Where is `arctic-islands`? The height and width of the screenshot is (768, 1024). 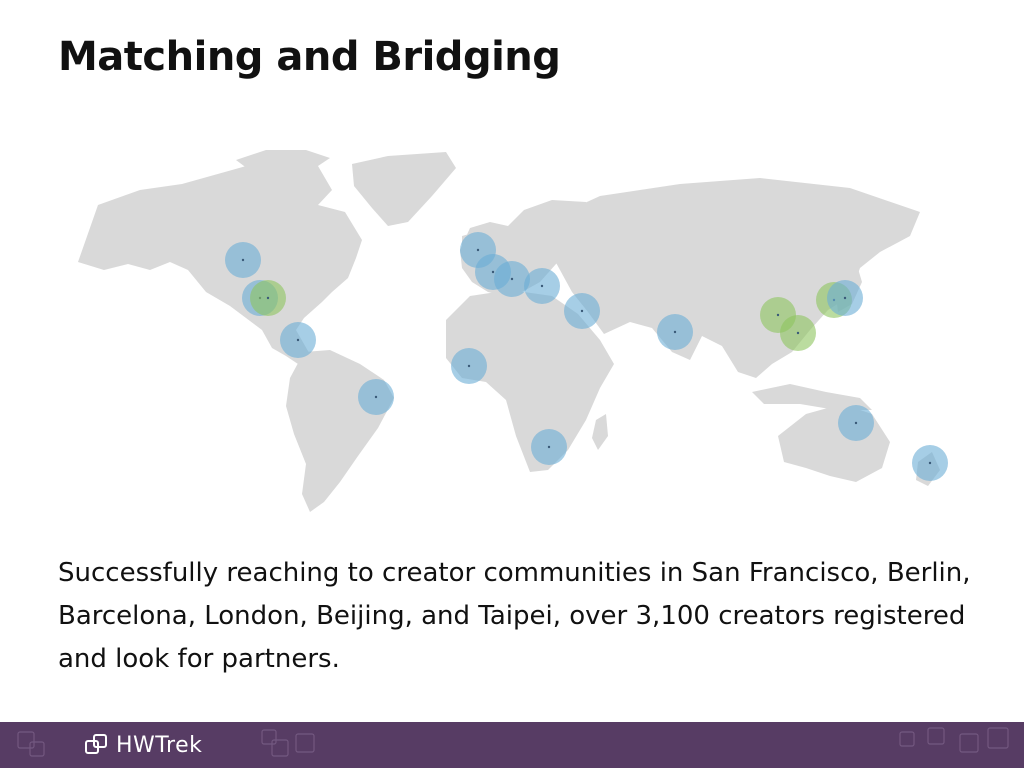
arctic-islands is located at coordinates (283, 161).